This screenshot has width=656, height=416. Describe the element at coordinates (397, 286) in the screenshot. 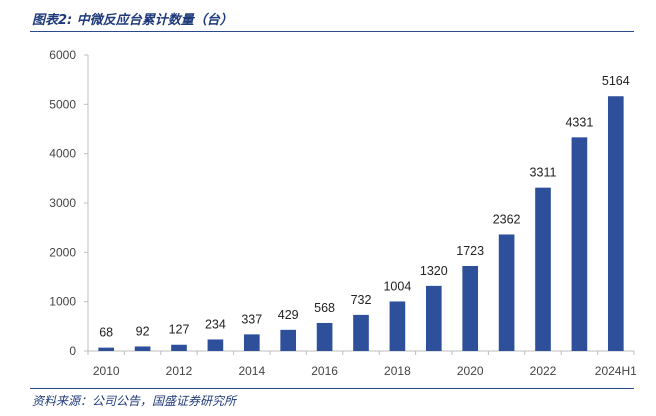

I see `data-label: 1004` at that location.